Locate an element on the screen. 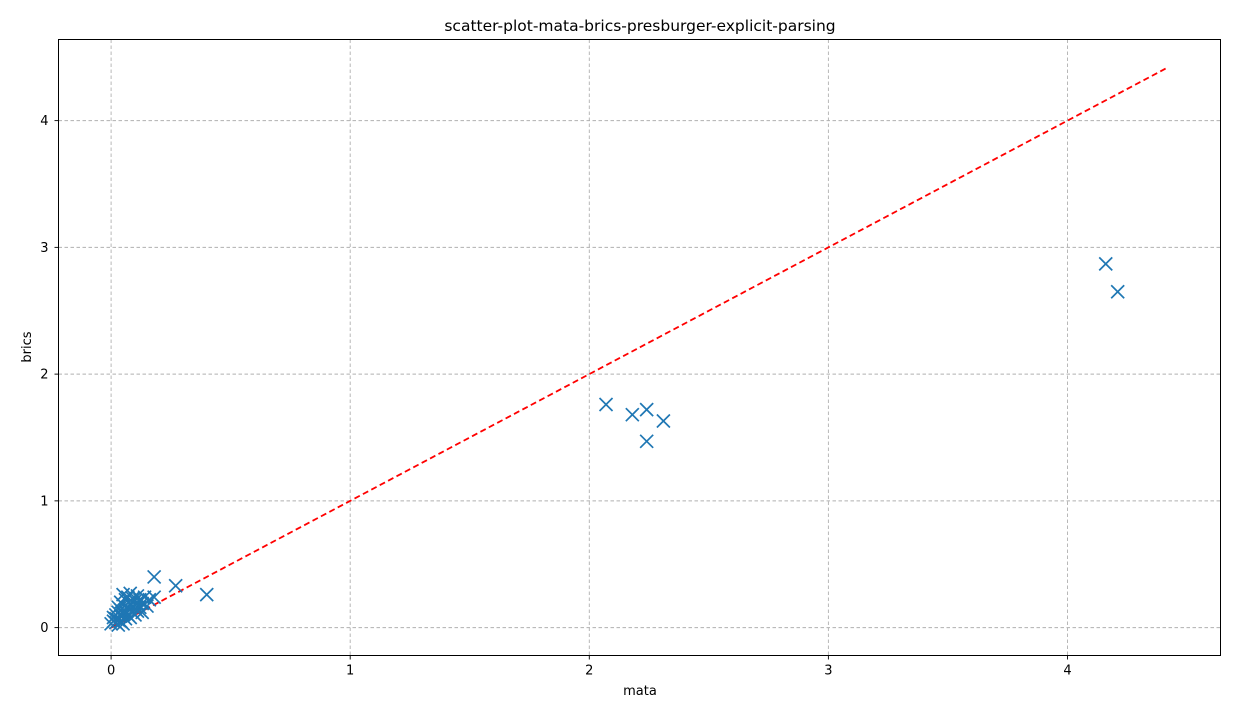 This screenshot has width=1240, height=719. y-tick-label: 3 is located at coordinates (44, 248).